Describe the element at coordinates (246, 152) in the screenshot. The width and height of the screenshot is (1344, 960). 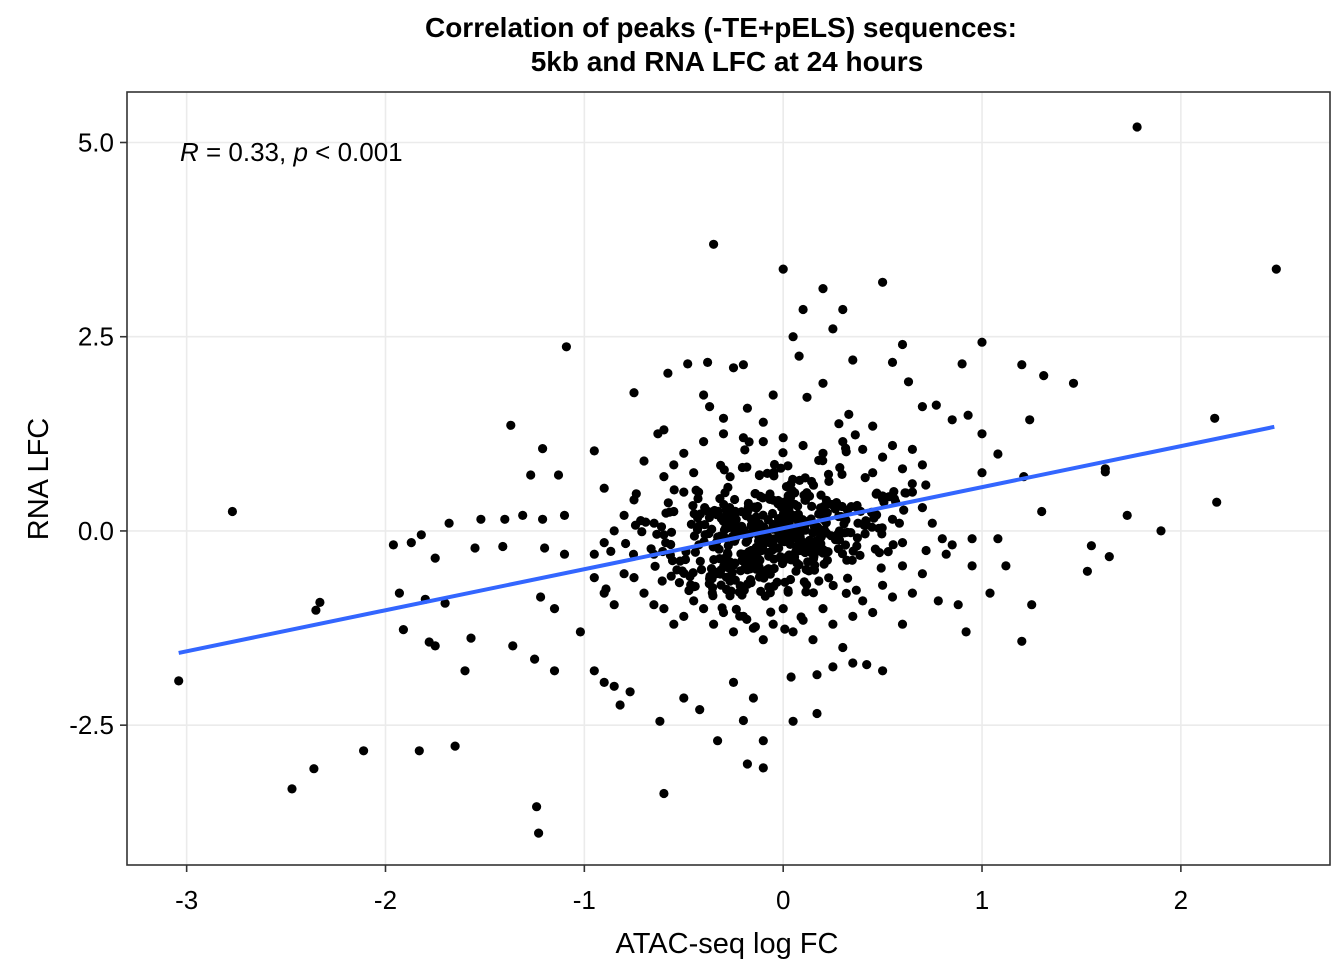
I see `r-value: = 0.33,` at that location.